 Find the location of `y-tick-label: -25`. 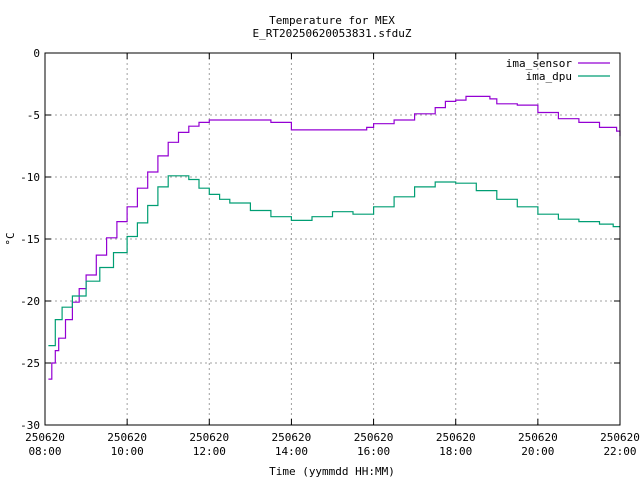

y-tick-label: -25 is located at coordinates (30, 363).